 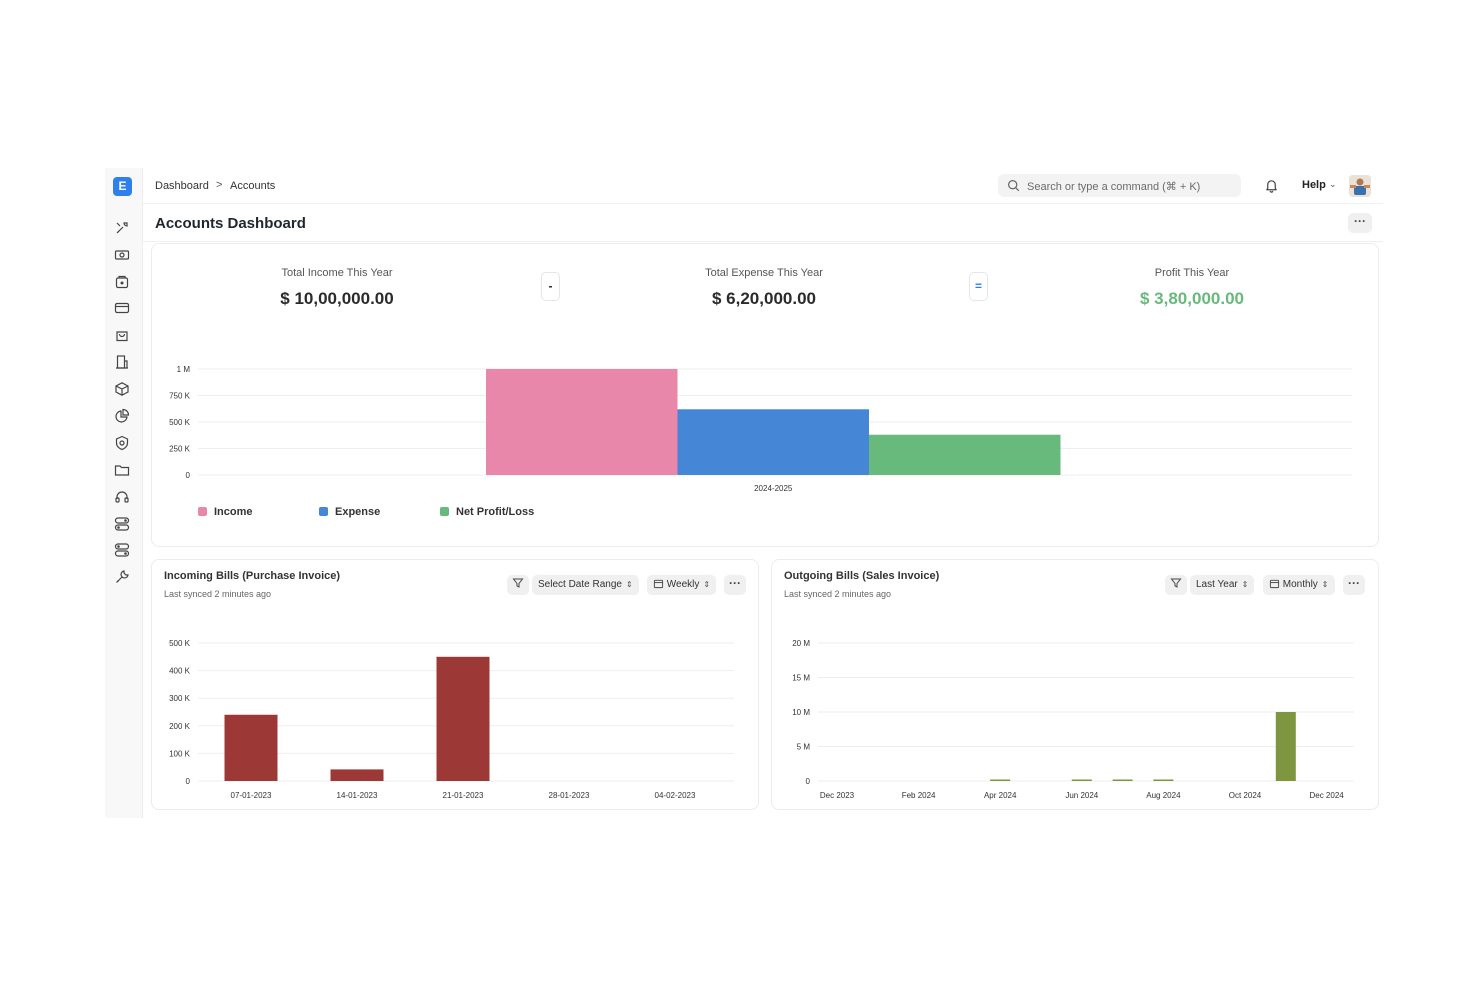 What do you see at coordinates (495, 512) in the screenshot?
I see `legend-label: Net Profit/Loss` at bounding box center [495, 512].